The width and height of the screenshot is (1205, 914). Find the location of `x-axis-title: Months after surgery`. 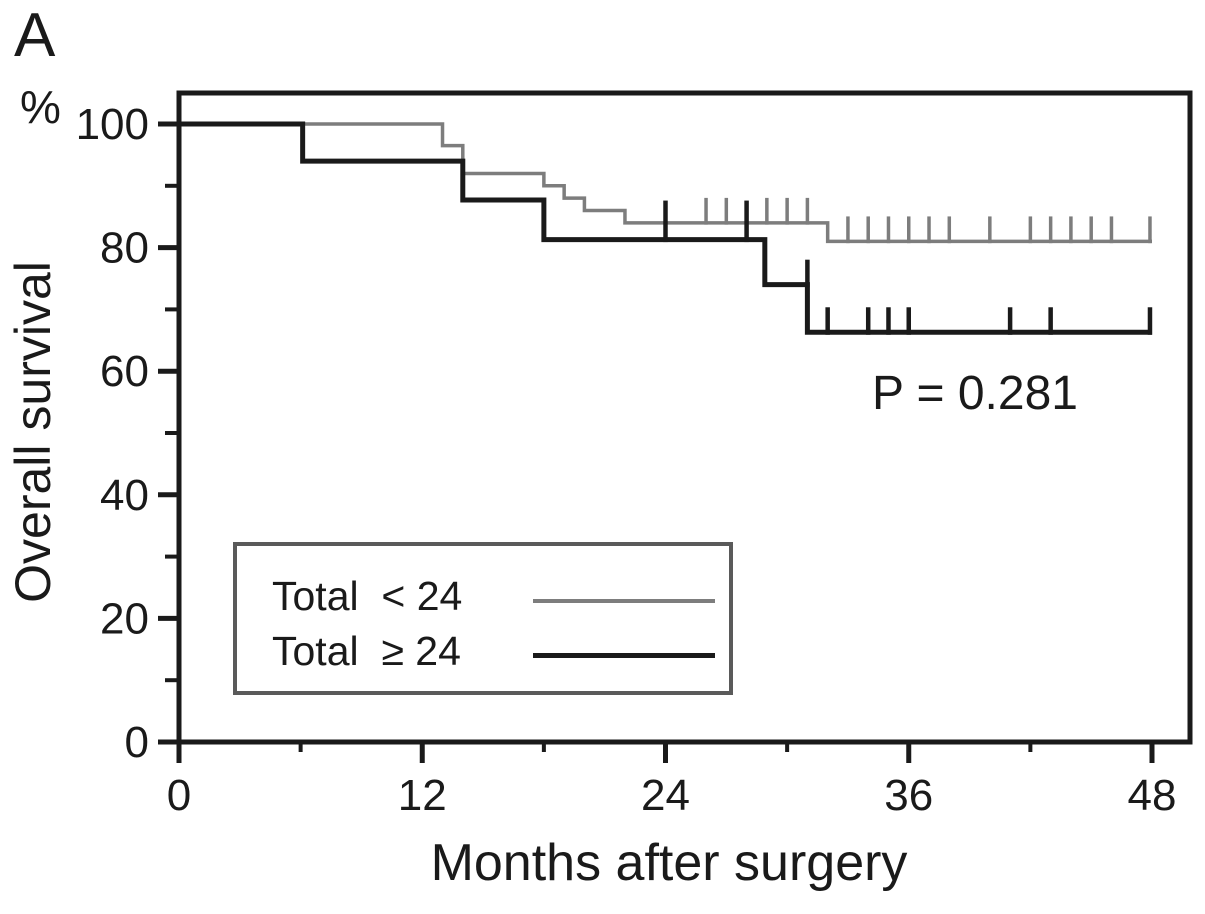

x-axis-title: Months after surgery is located at coordinates (669, 863).